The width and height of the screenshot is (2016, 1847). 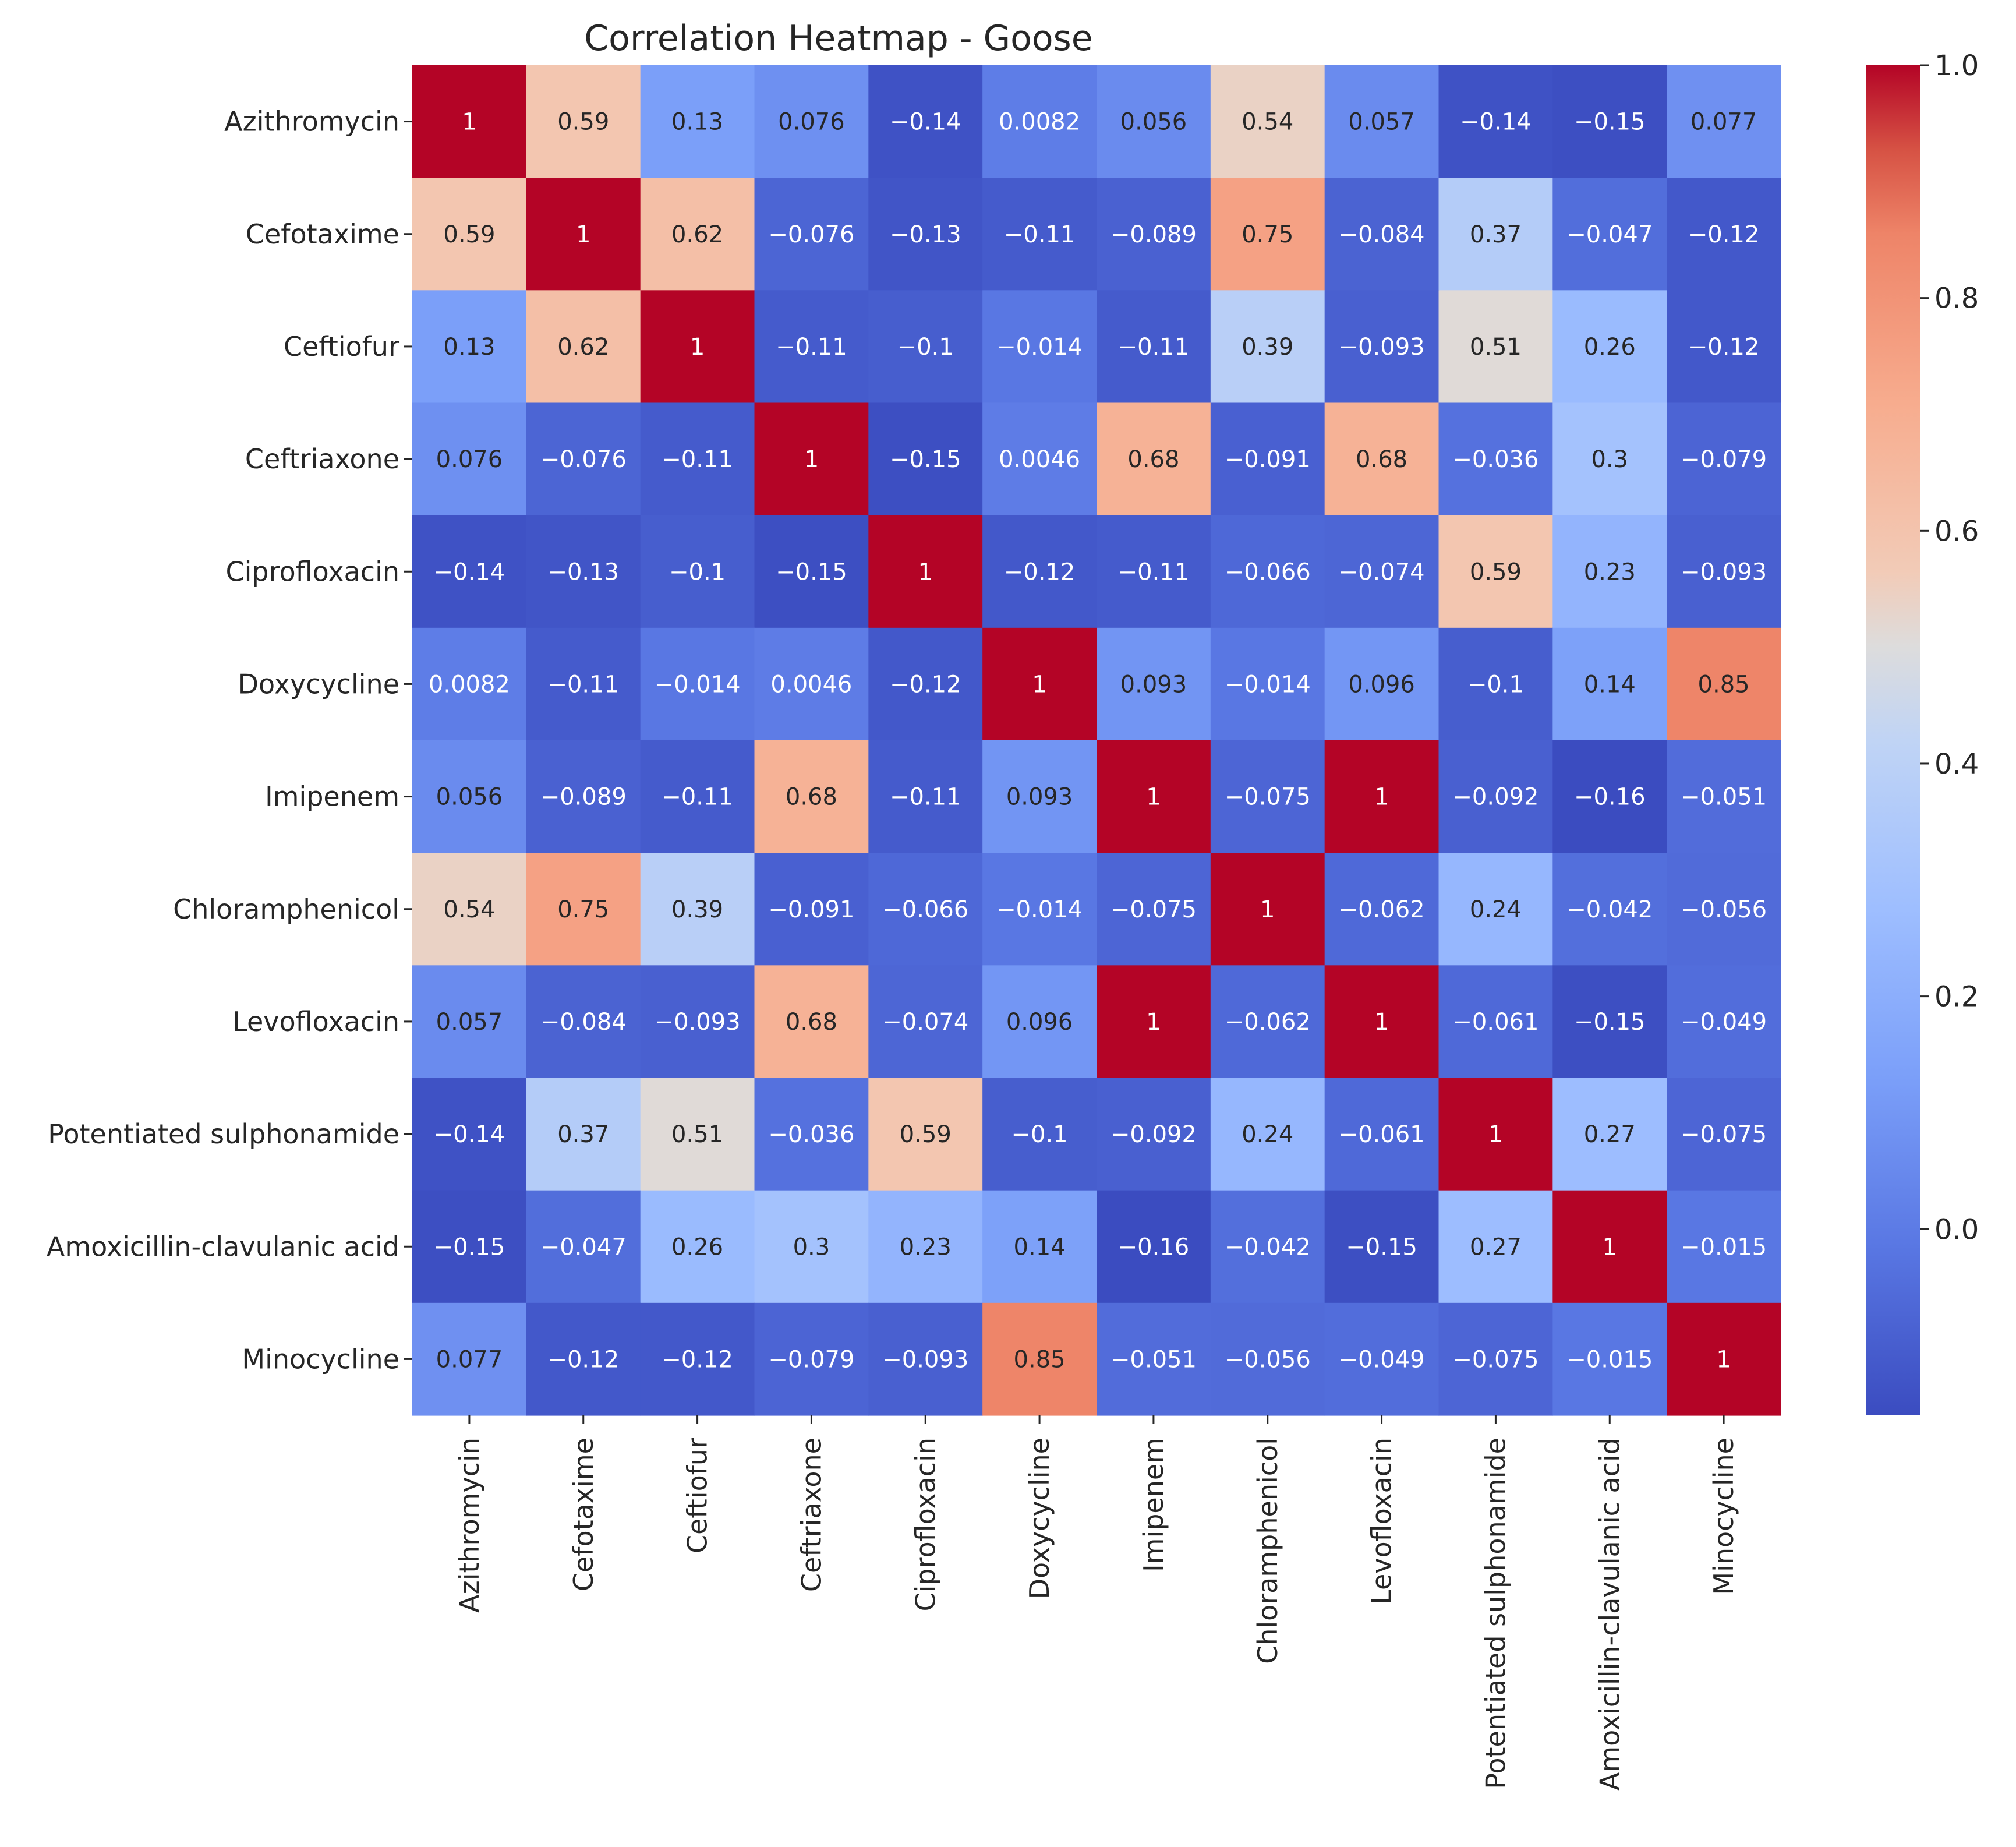 I want to click on y-tick-label: Cefotaxime, so click(x=322, y=234).